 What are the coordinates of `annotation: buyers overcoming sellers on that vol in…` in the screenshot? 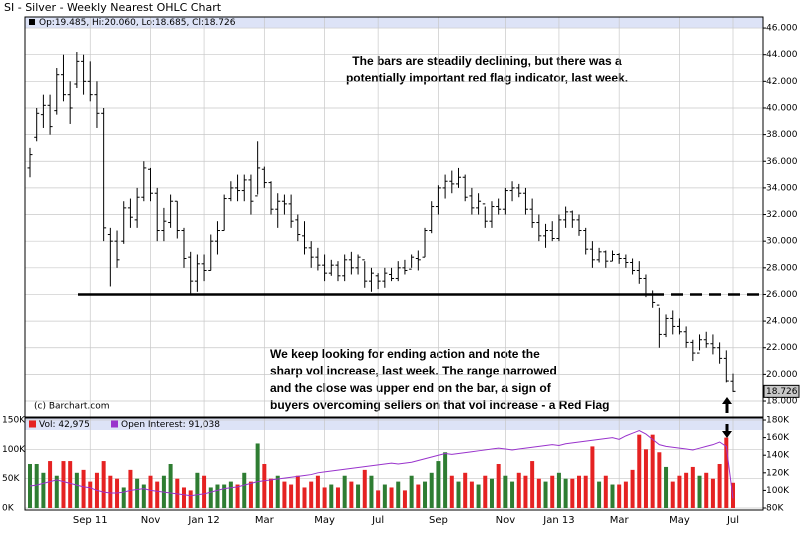 It's located at (439, 405).